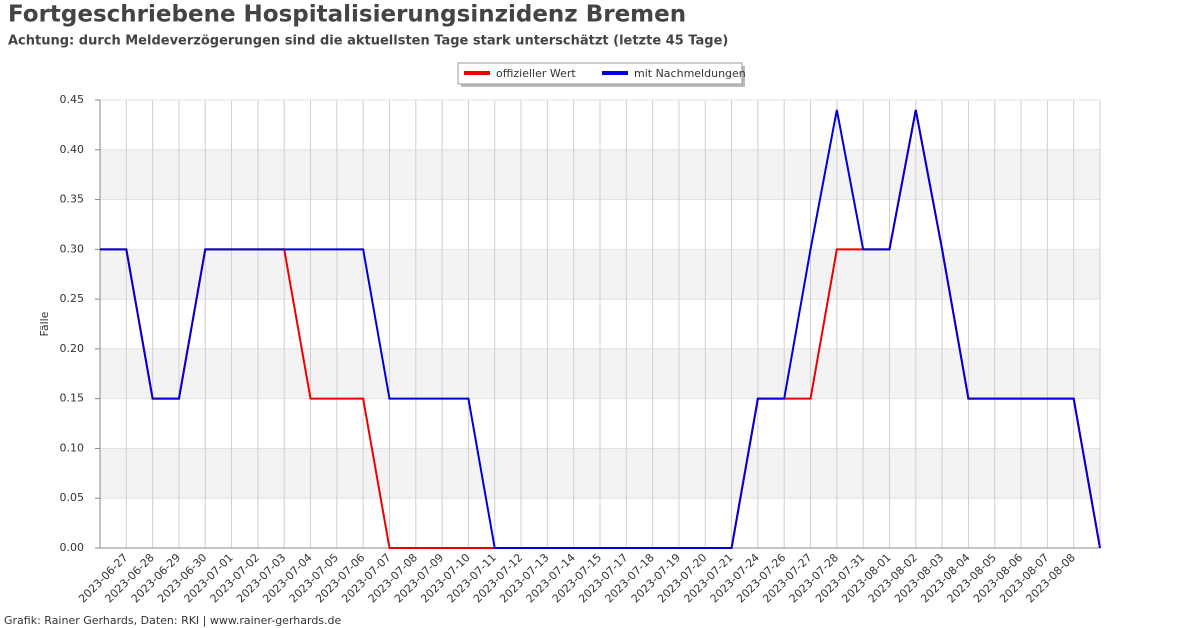 The width and height of the screenshot is (1200, 628). I want to click on y-tick-label: 0.15, so click(72, 398).